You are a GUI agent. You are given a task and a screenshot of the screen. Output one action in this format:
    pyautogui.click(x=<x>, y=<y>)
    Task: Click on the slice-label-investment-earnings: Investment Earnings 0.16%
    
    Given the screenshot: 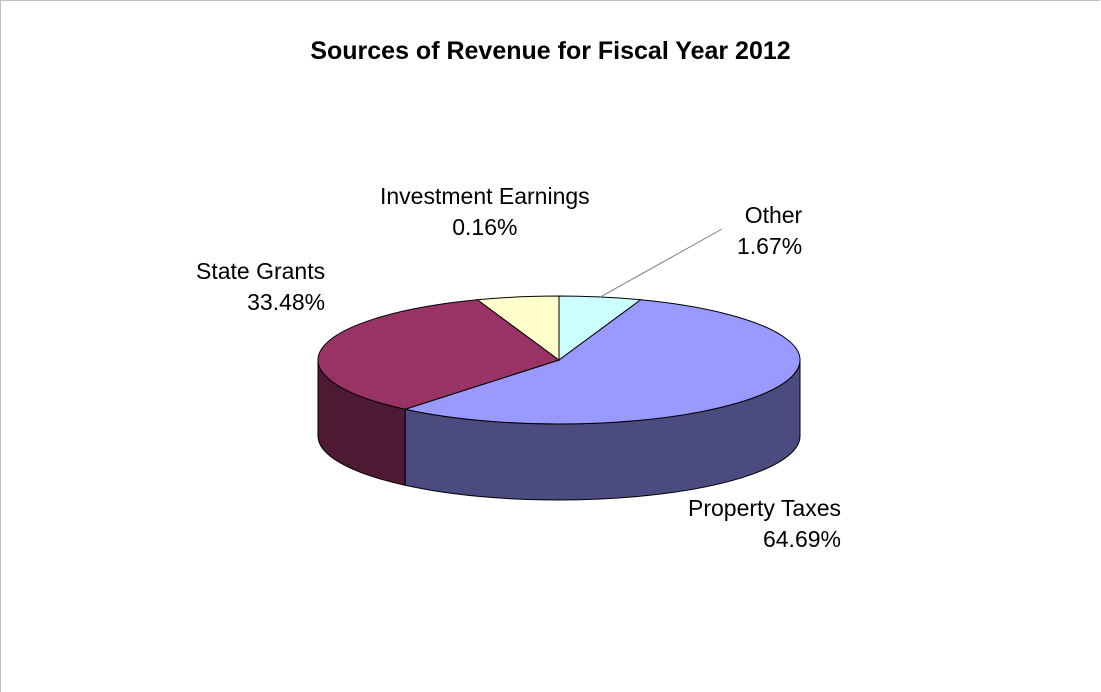 What is the action you would take?
    pyautogui.click(x=485, y=212)
    